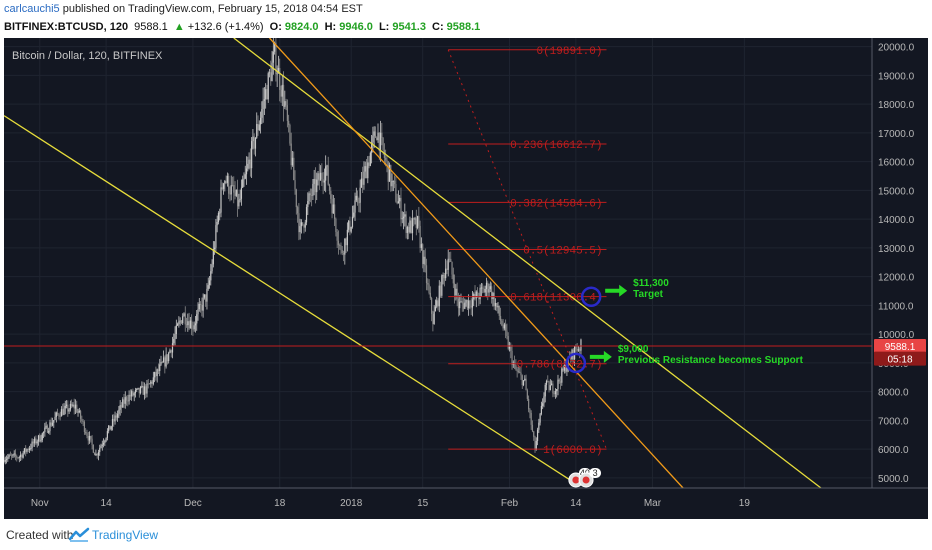 Image resolution: width=932 pixels, height=550 pixels. I want to click on symbol-label: BITFINEX:BTCUSD, 120, so click(66, 27).